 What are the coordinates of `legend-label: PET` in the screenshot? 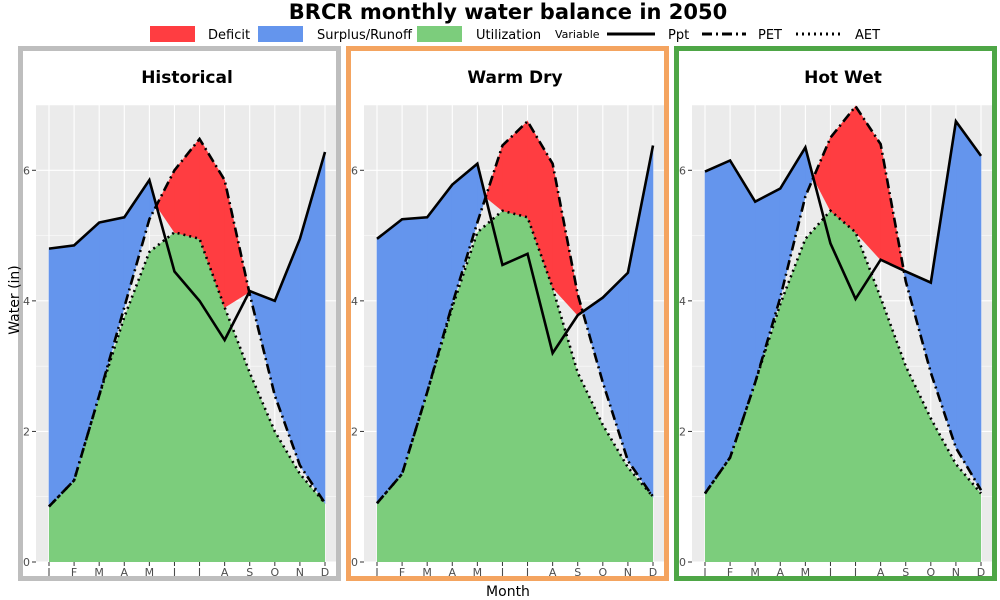 It's located at (770, 35).